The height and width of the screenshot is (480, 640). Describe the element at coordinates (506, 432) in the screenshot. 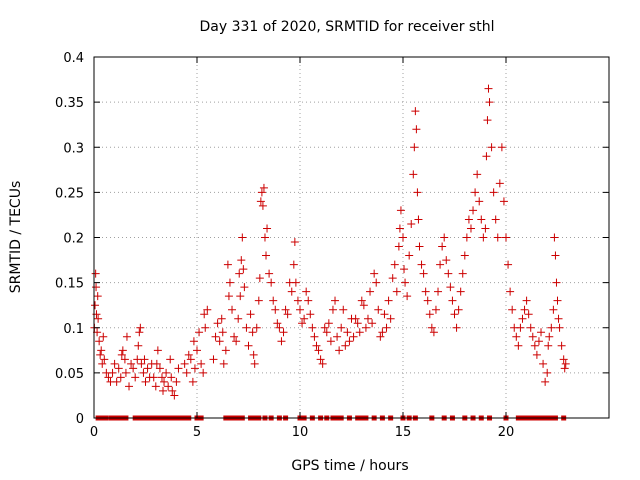

I see `x-tick-label: 20` at that location.